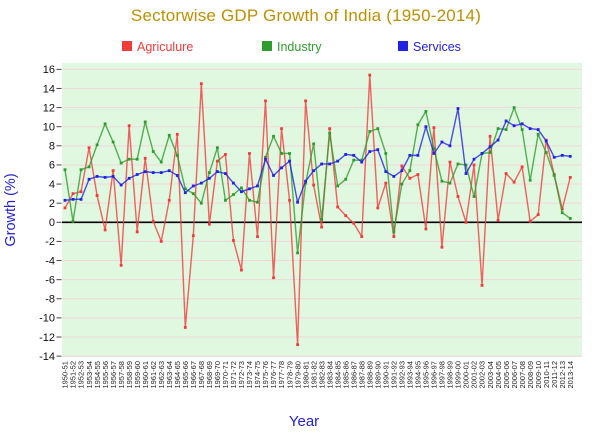 This screenshot has width=612, height=439. Describe the element at coordinates (50, 300) in the screenshot. I see `y-tick-label: -8` at that location.